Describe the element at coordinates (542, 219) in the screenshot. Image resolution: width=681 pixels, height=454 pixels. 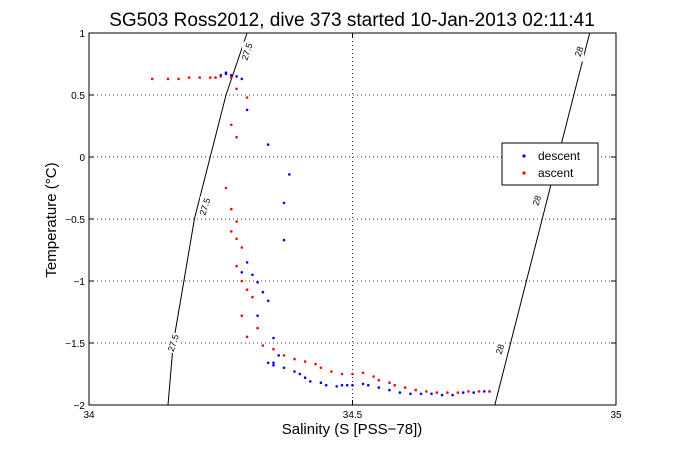
I see `isopycnal-line` at that location.